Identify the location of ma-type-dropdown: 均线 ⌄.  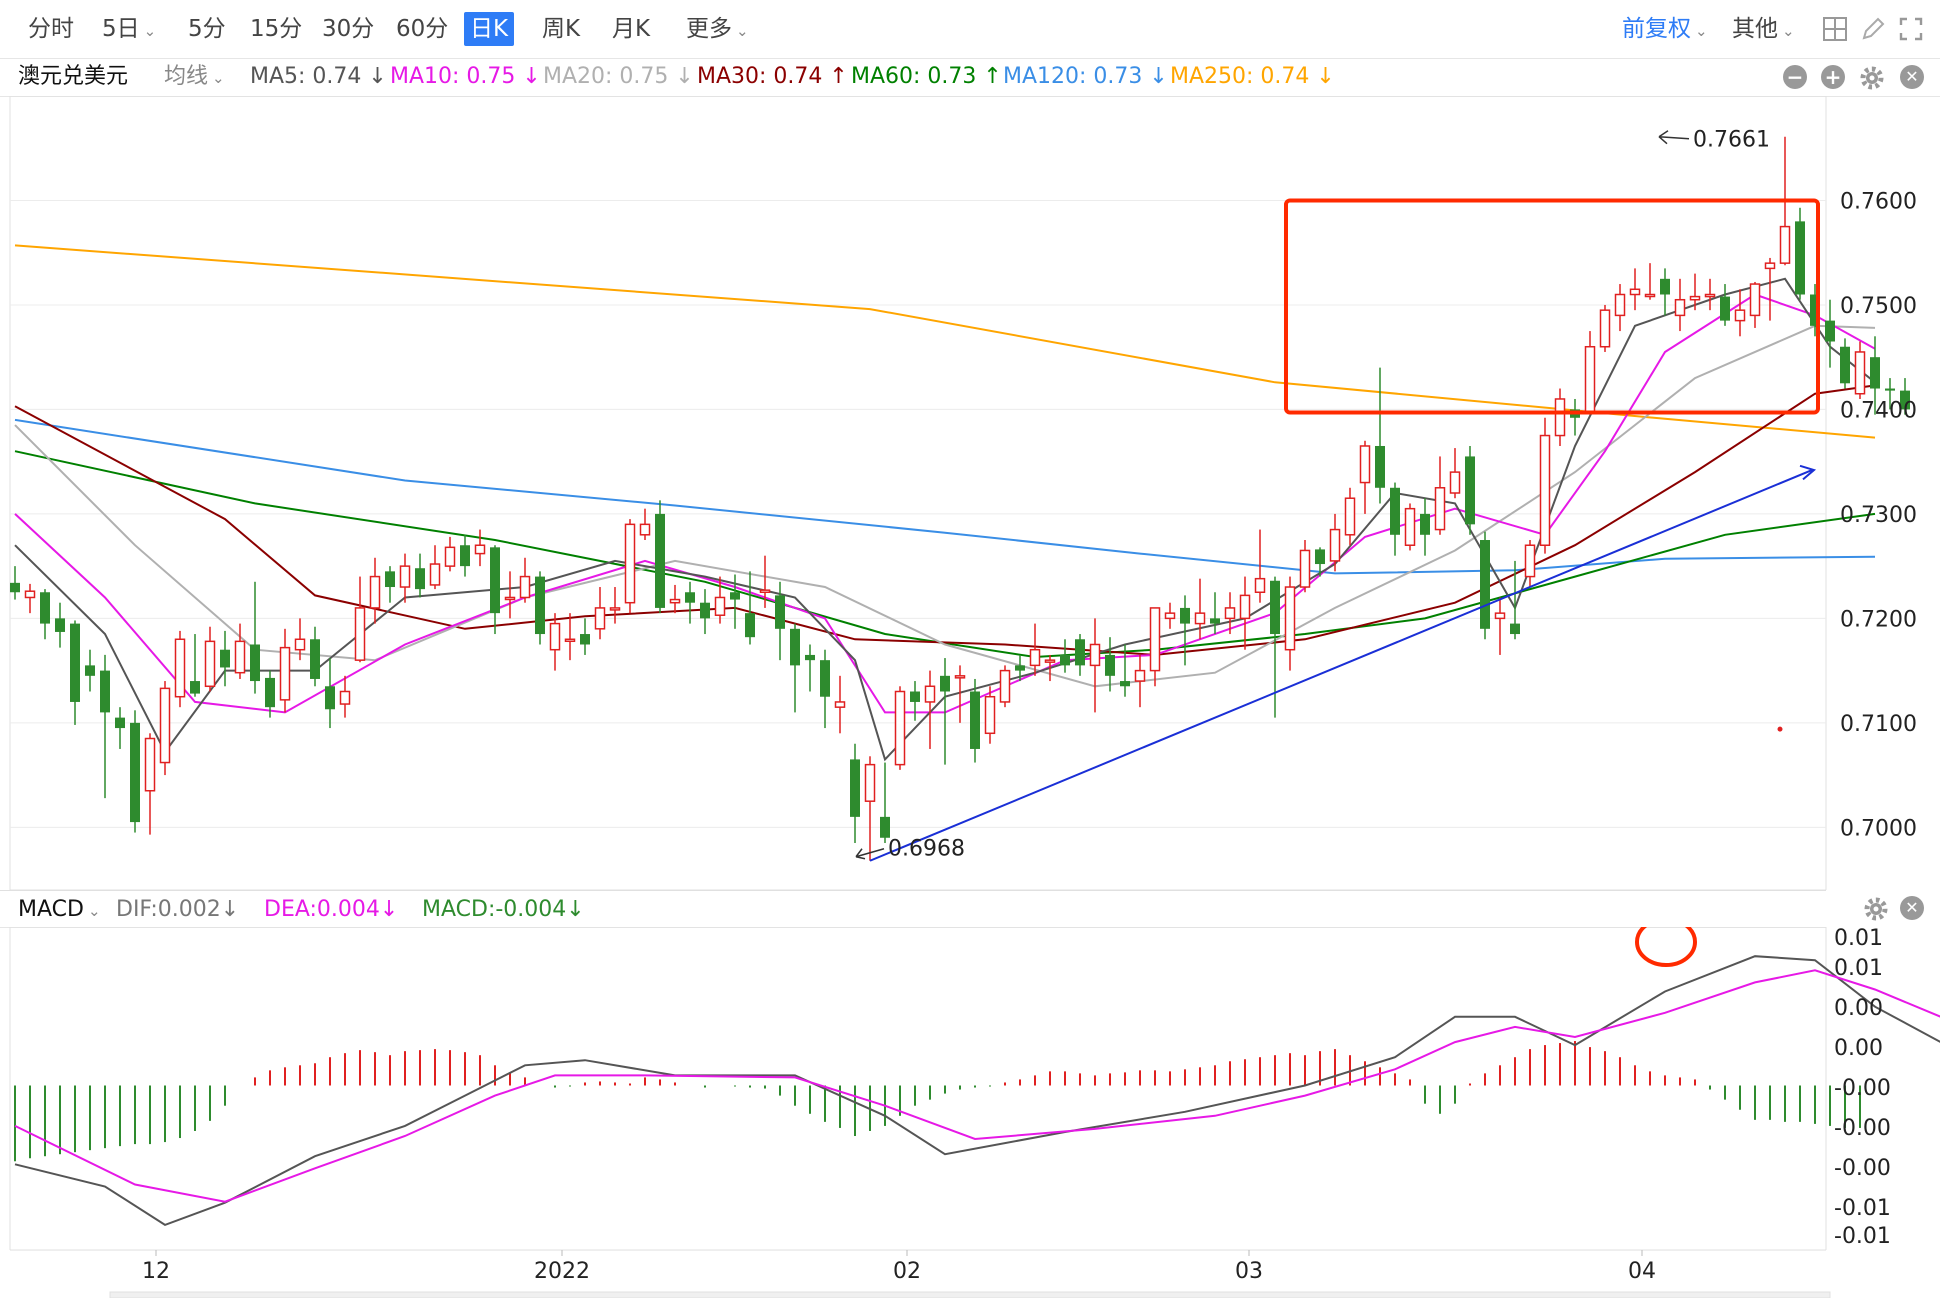
(194, 77).